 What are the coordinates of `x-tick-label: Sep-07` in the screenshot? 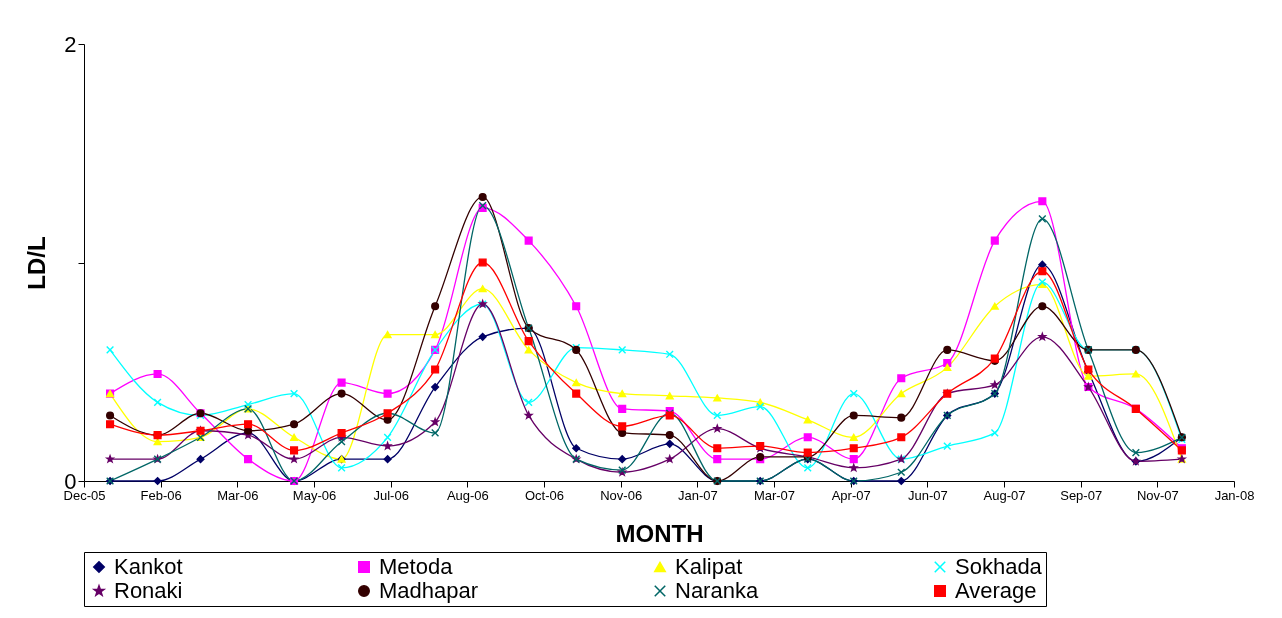 It's located at (1081, 495).